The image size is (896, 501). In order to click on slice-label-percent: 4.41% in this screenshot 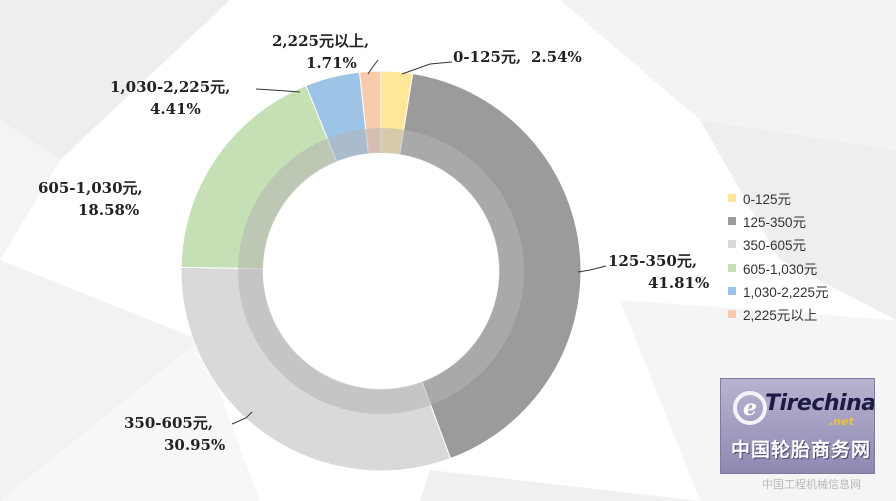, I will do `click(175, 109)`.